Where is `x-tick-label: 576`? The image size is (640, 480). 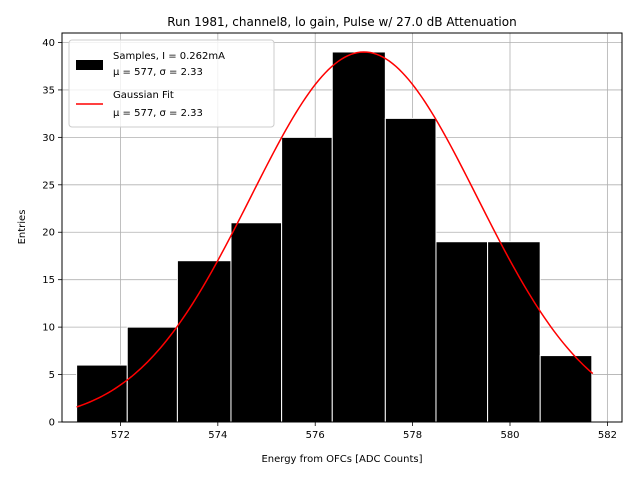
x-tick-label: 576 is located at coordinates (315, 435).